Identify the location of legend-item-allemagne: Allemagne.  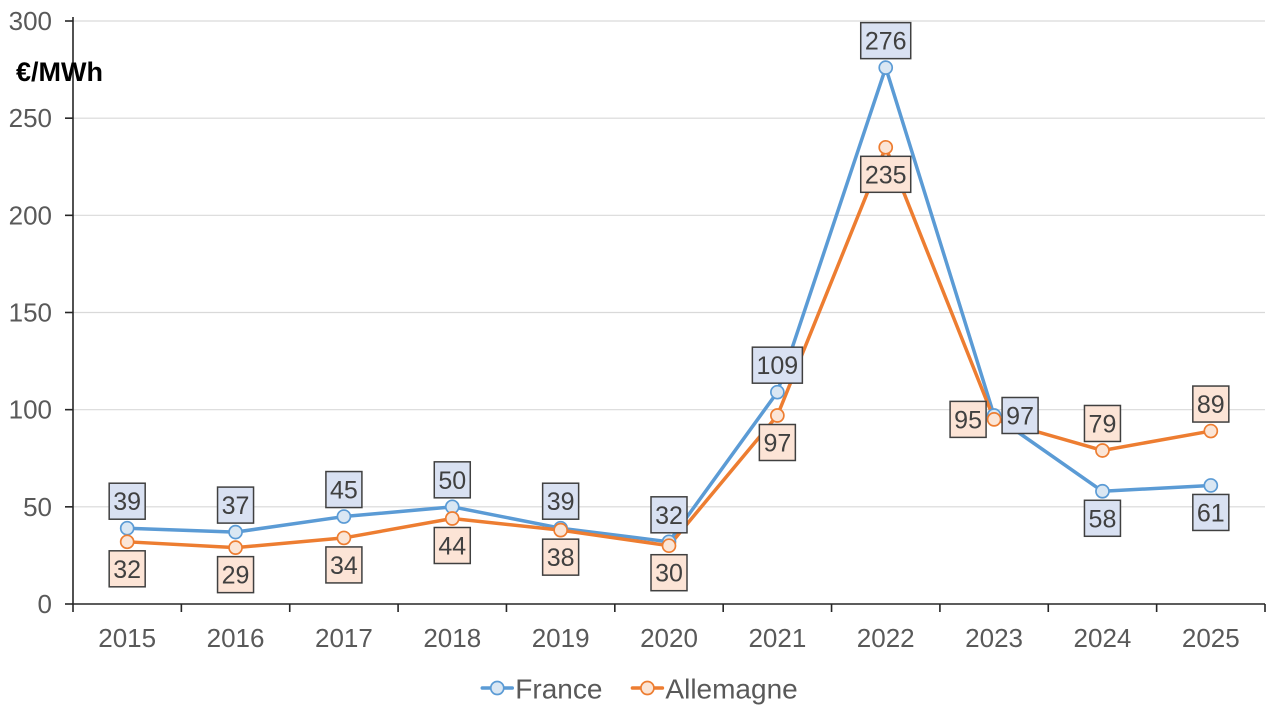
(714, 689).